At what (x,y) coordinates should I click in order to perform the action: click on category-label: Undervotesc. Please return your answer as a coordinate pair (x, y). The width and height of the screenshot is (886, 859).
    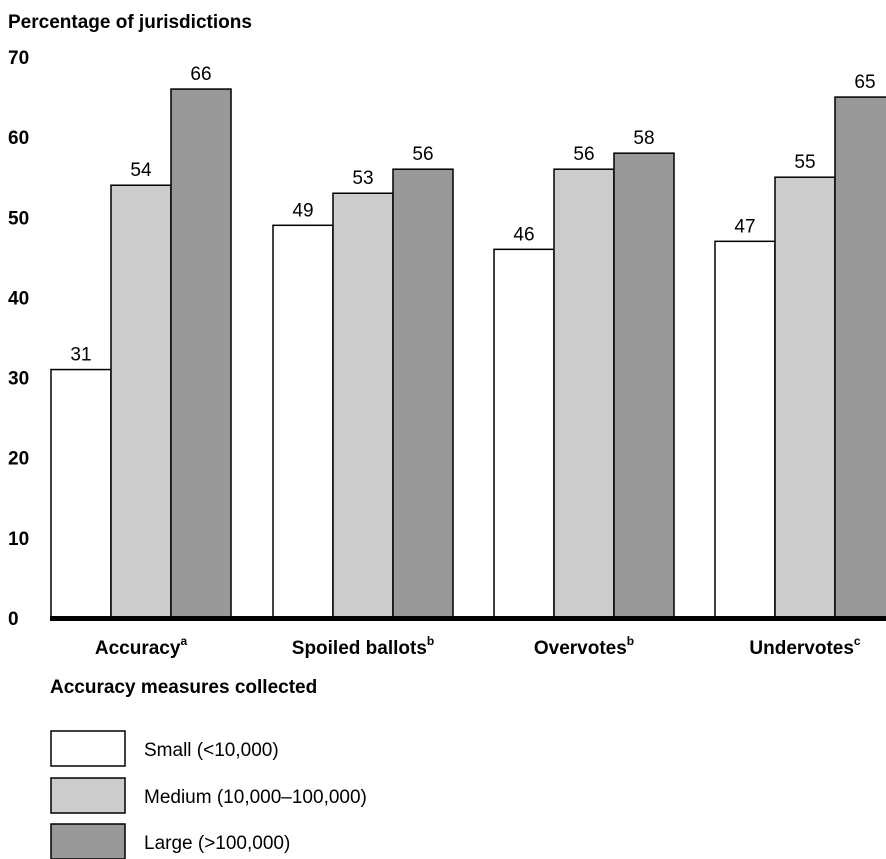
    Looking at the image, I should click on (805, 646).